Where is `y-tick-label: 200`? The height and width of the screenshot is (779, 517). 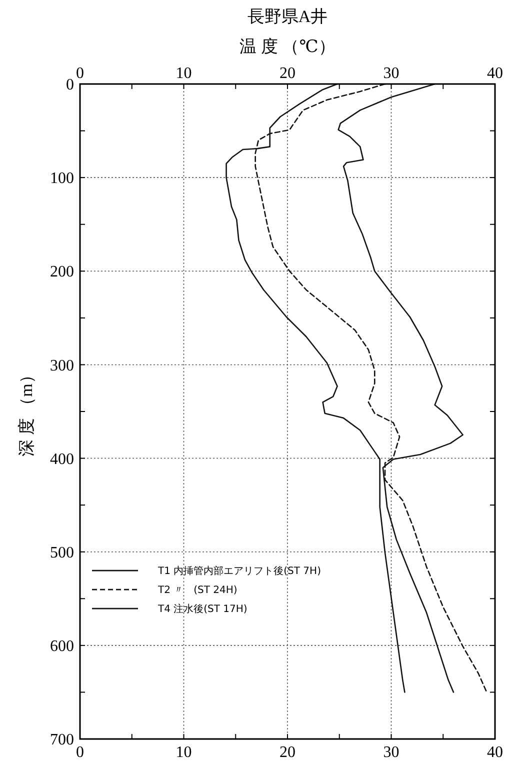
y-tick-label: 200 is located at coordinates (62, 272).